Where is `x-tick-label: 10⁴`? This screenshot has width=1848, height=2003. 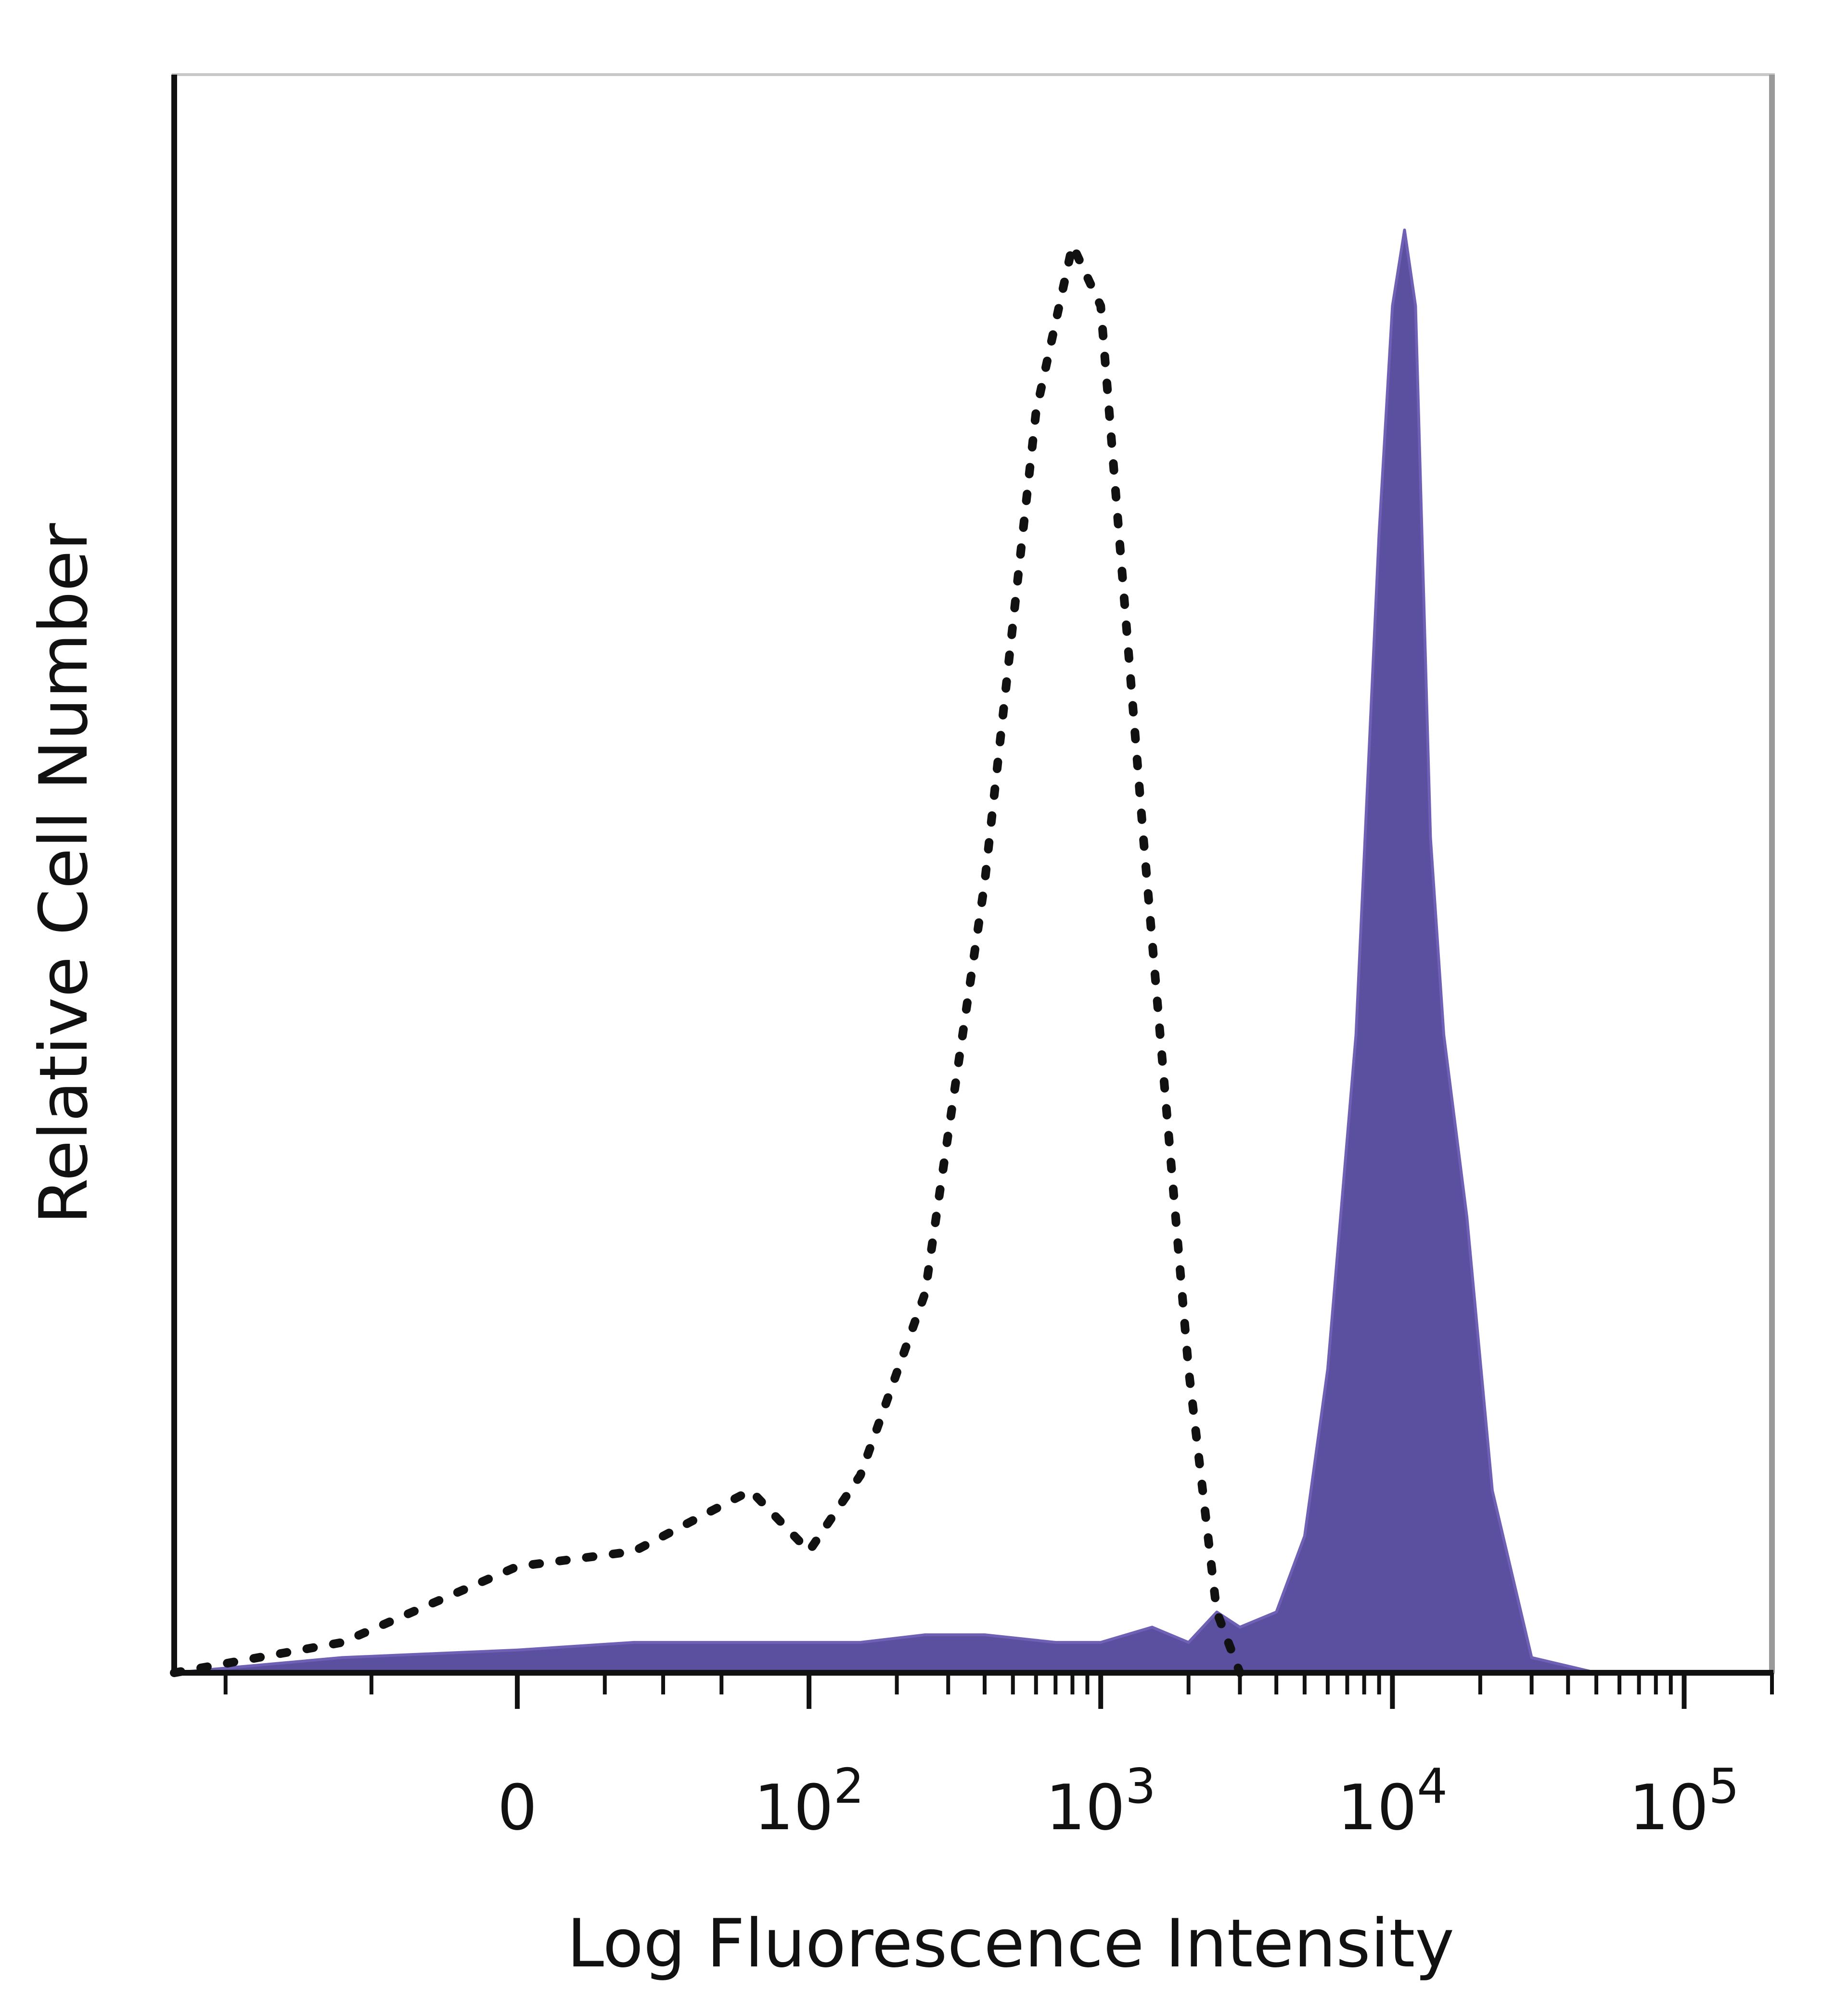 x-tick-label: 10⁴ is located at coordinates (1392, 1801).